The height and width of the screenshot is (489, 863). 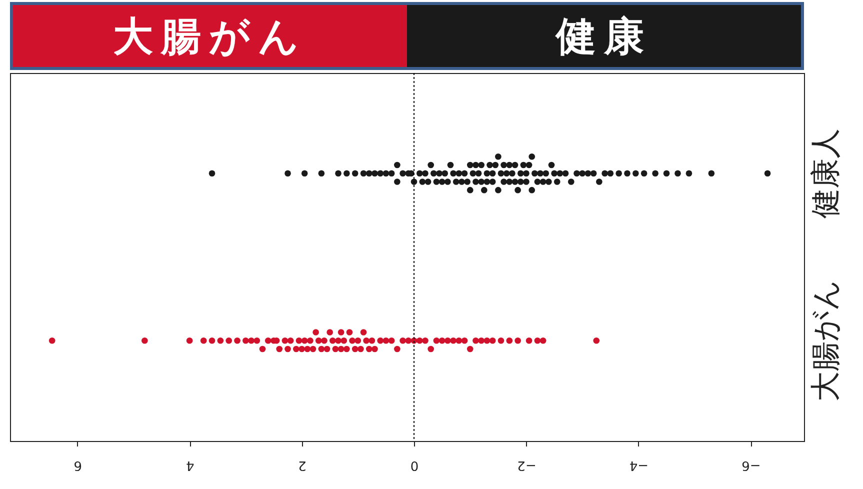 I want to click on x-tick-label: −4, so click(x=639, y=465).